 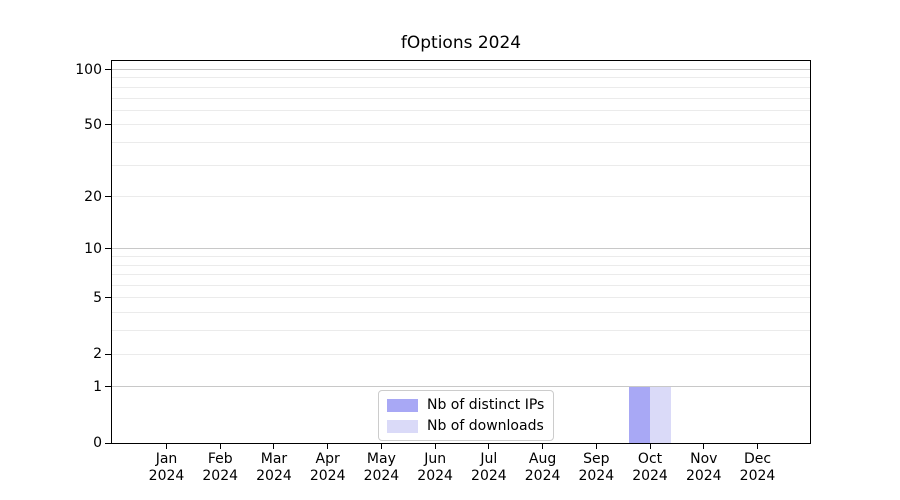 I want to click on bar-nb-of-distinct-ips-oct, so click(x=640, y=414).